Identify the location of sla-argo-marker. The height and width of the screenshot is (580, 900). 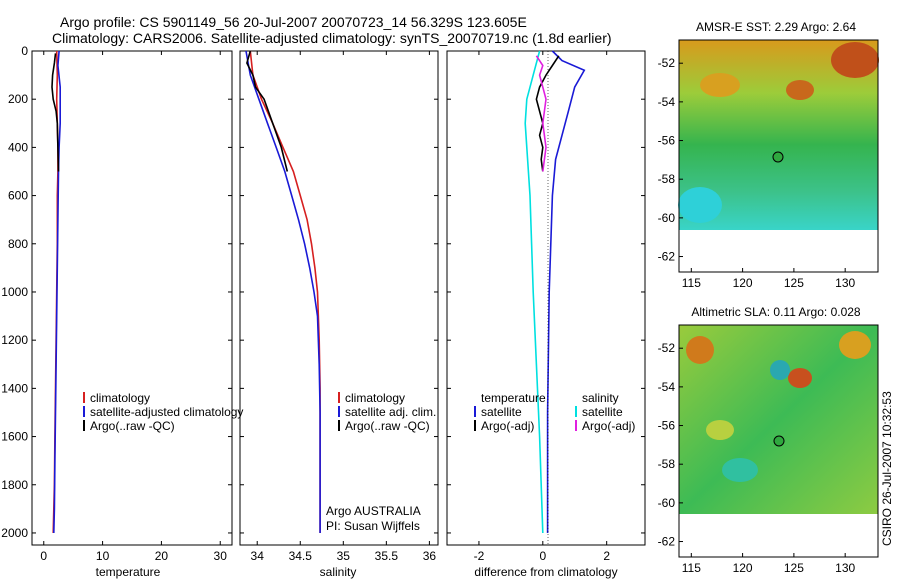
(779, 441).